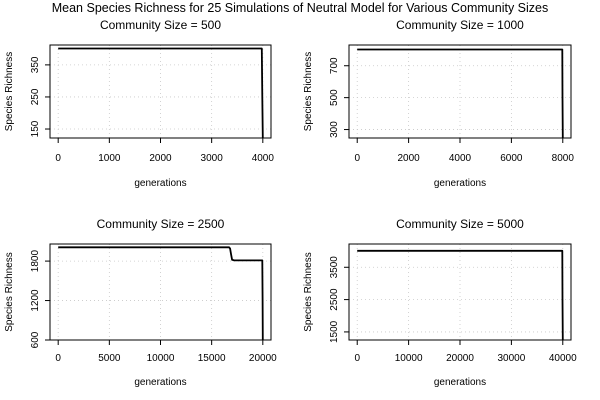  Describe the element at coordinates (161, 224) in the screenshot. I see `panel-title: Community Size = 2500` at that location.